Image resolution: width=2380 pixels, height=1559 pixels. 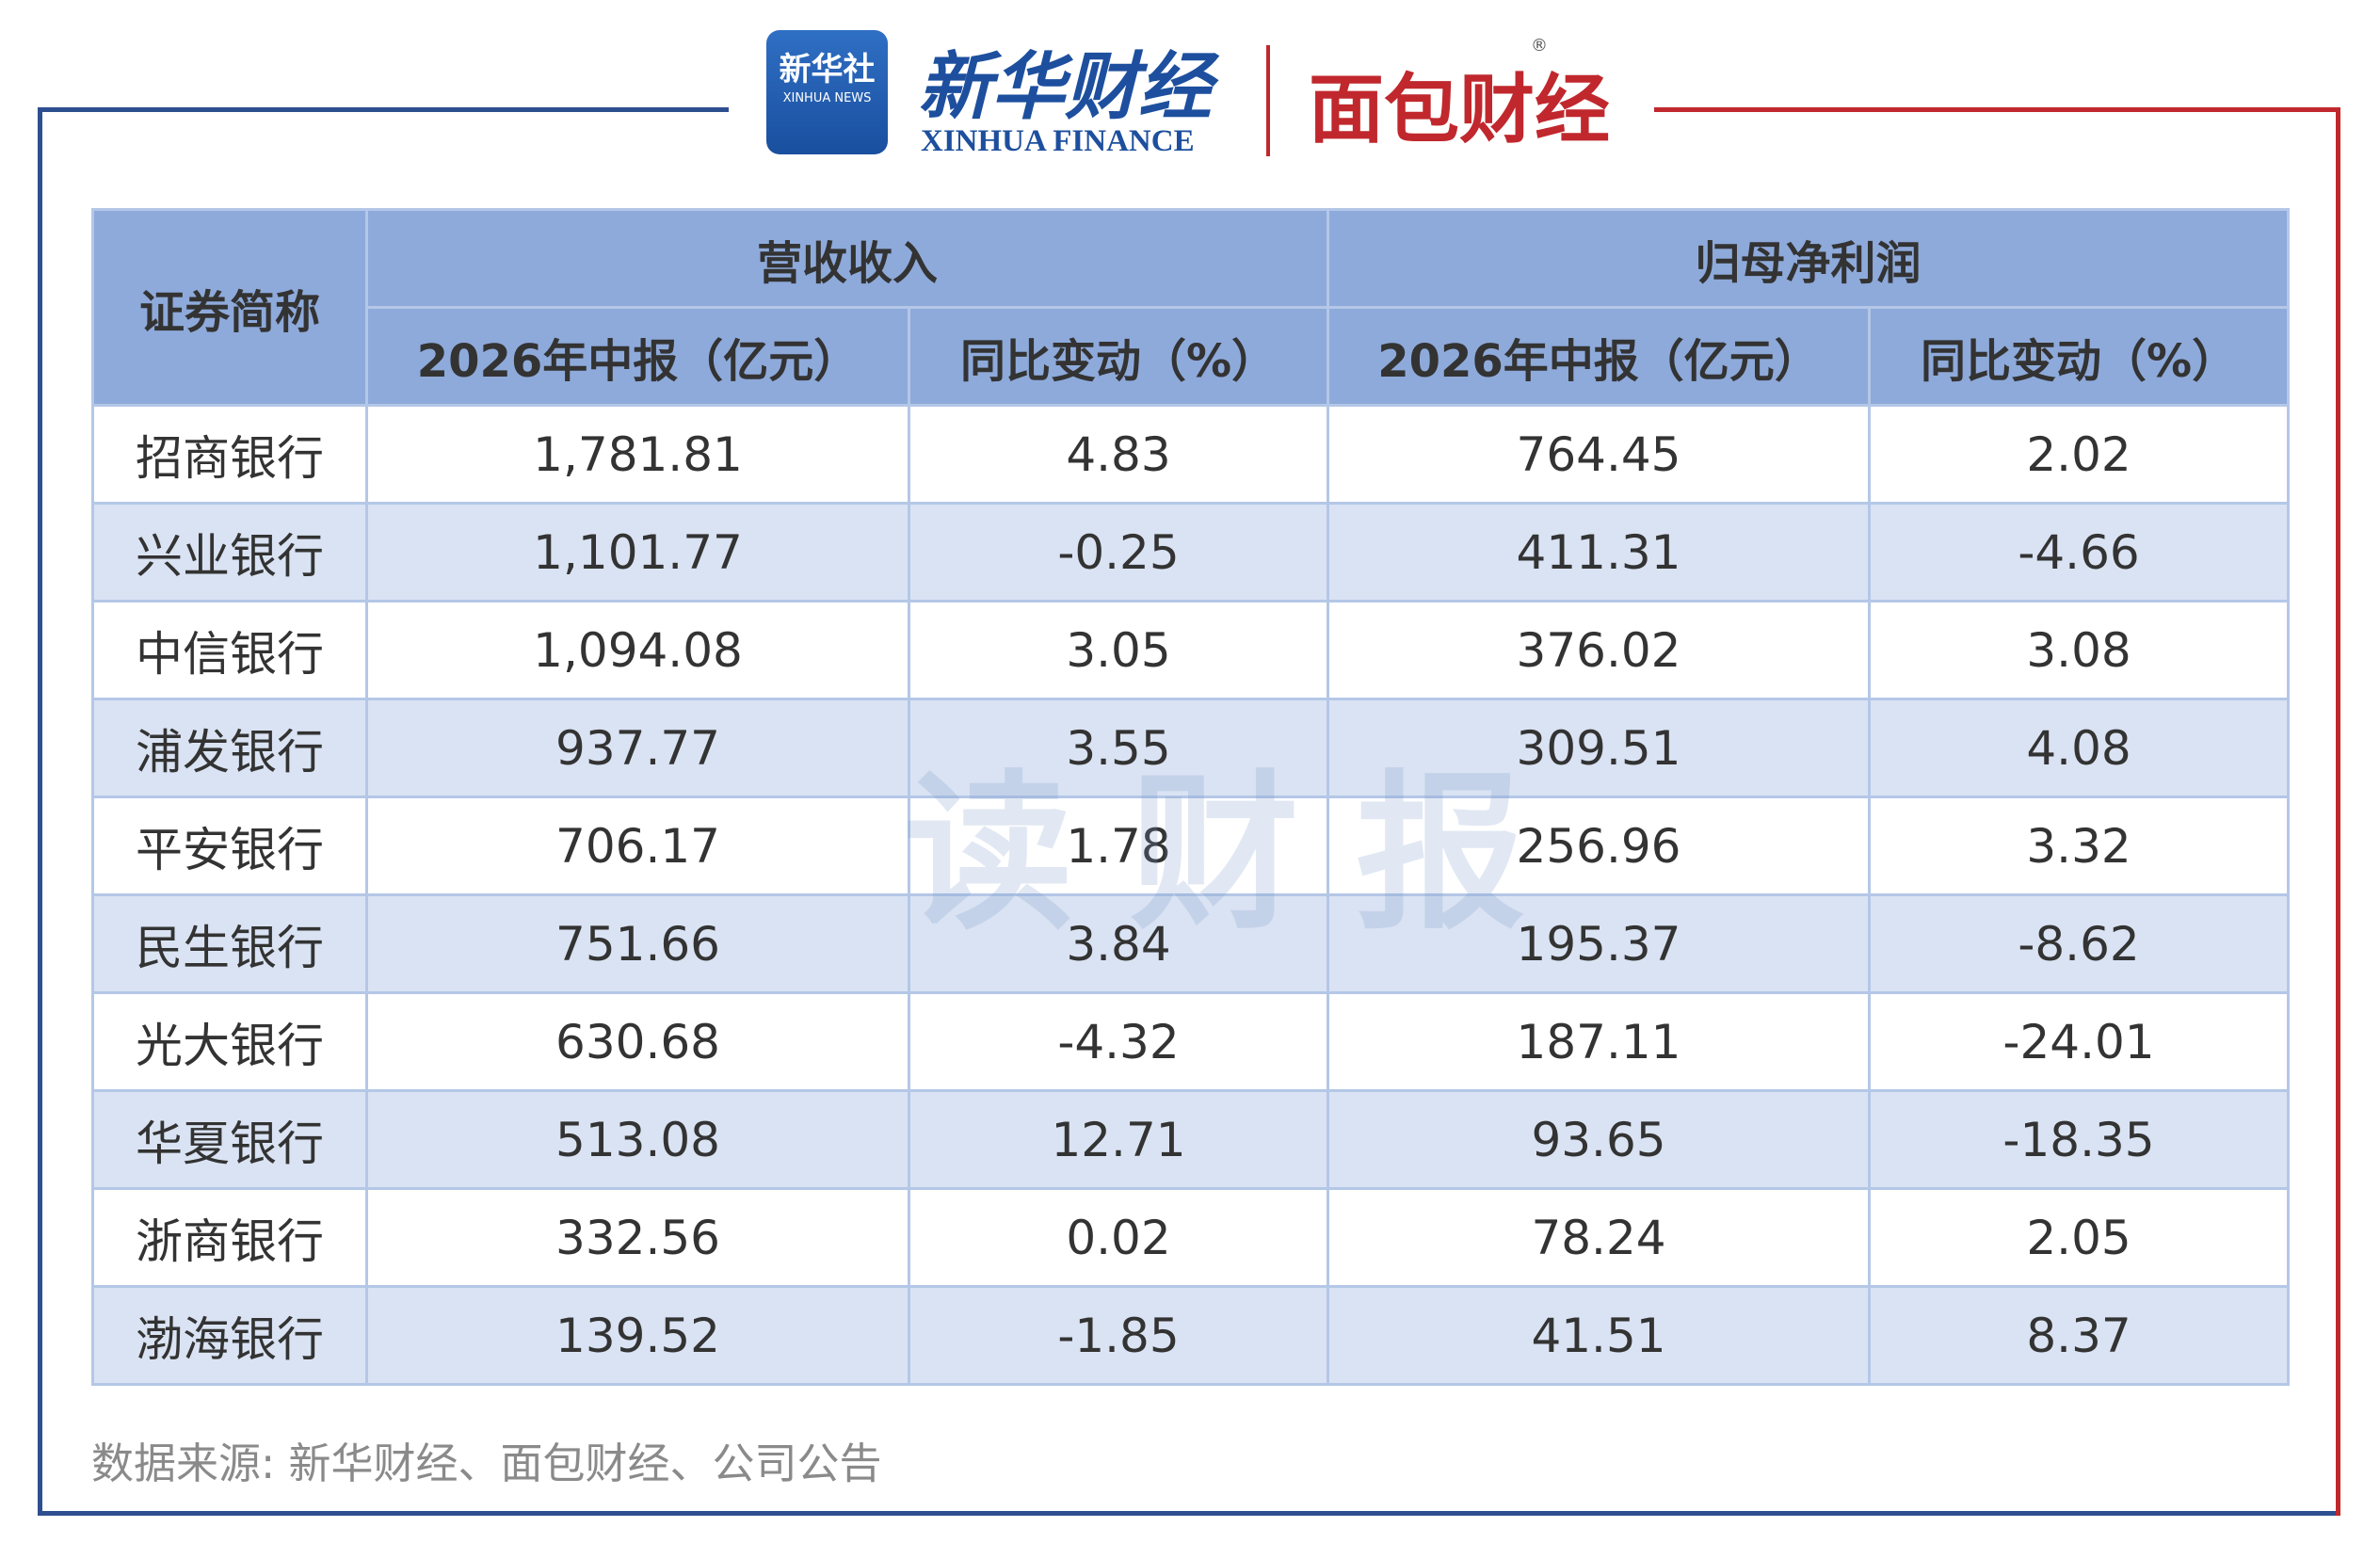 What do you see at coordinates (229, 650) in the screenshot?
I see `row-name: 中信银行` at bounding box center [229, 650].